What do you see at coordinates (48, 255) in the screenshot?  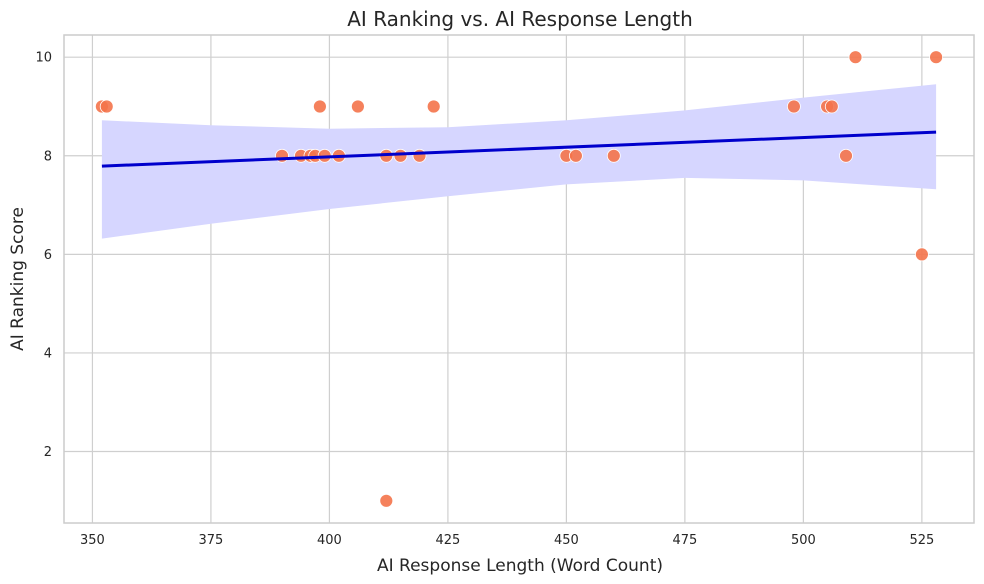 I see `y-tick-label: 6` at bounding box center [48, 255].